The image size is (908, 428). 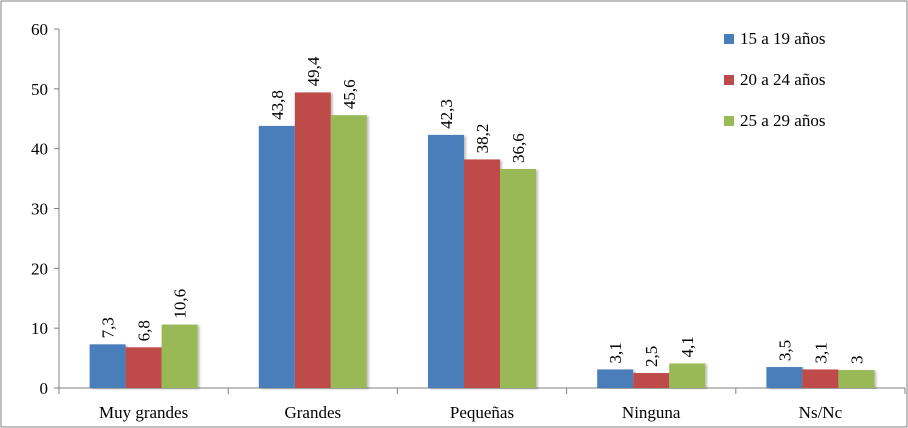 I want to click on data-label: 49,4, so click(x=313, y=71).